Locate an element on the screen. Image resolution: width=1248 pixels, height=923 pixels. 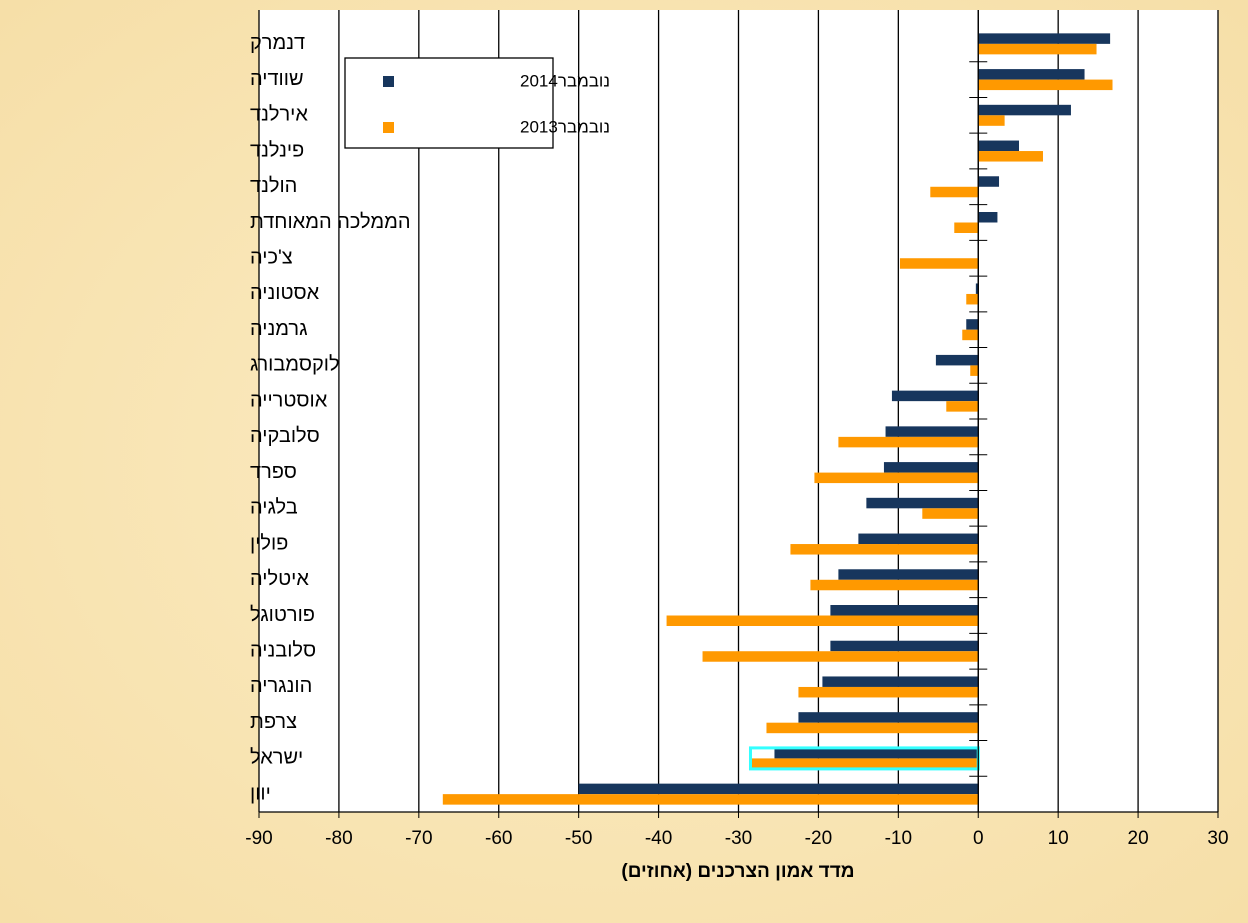
y-tick-label: הונגריה is located at coordinates (281, 686).